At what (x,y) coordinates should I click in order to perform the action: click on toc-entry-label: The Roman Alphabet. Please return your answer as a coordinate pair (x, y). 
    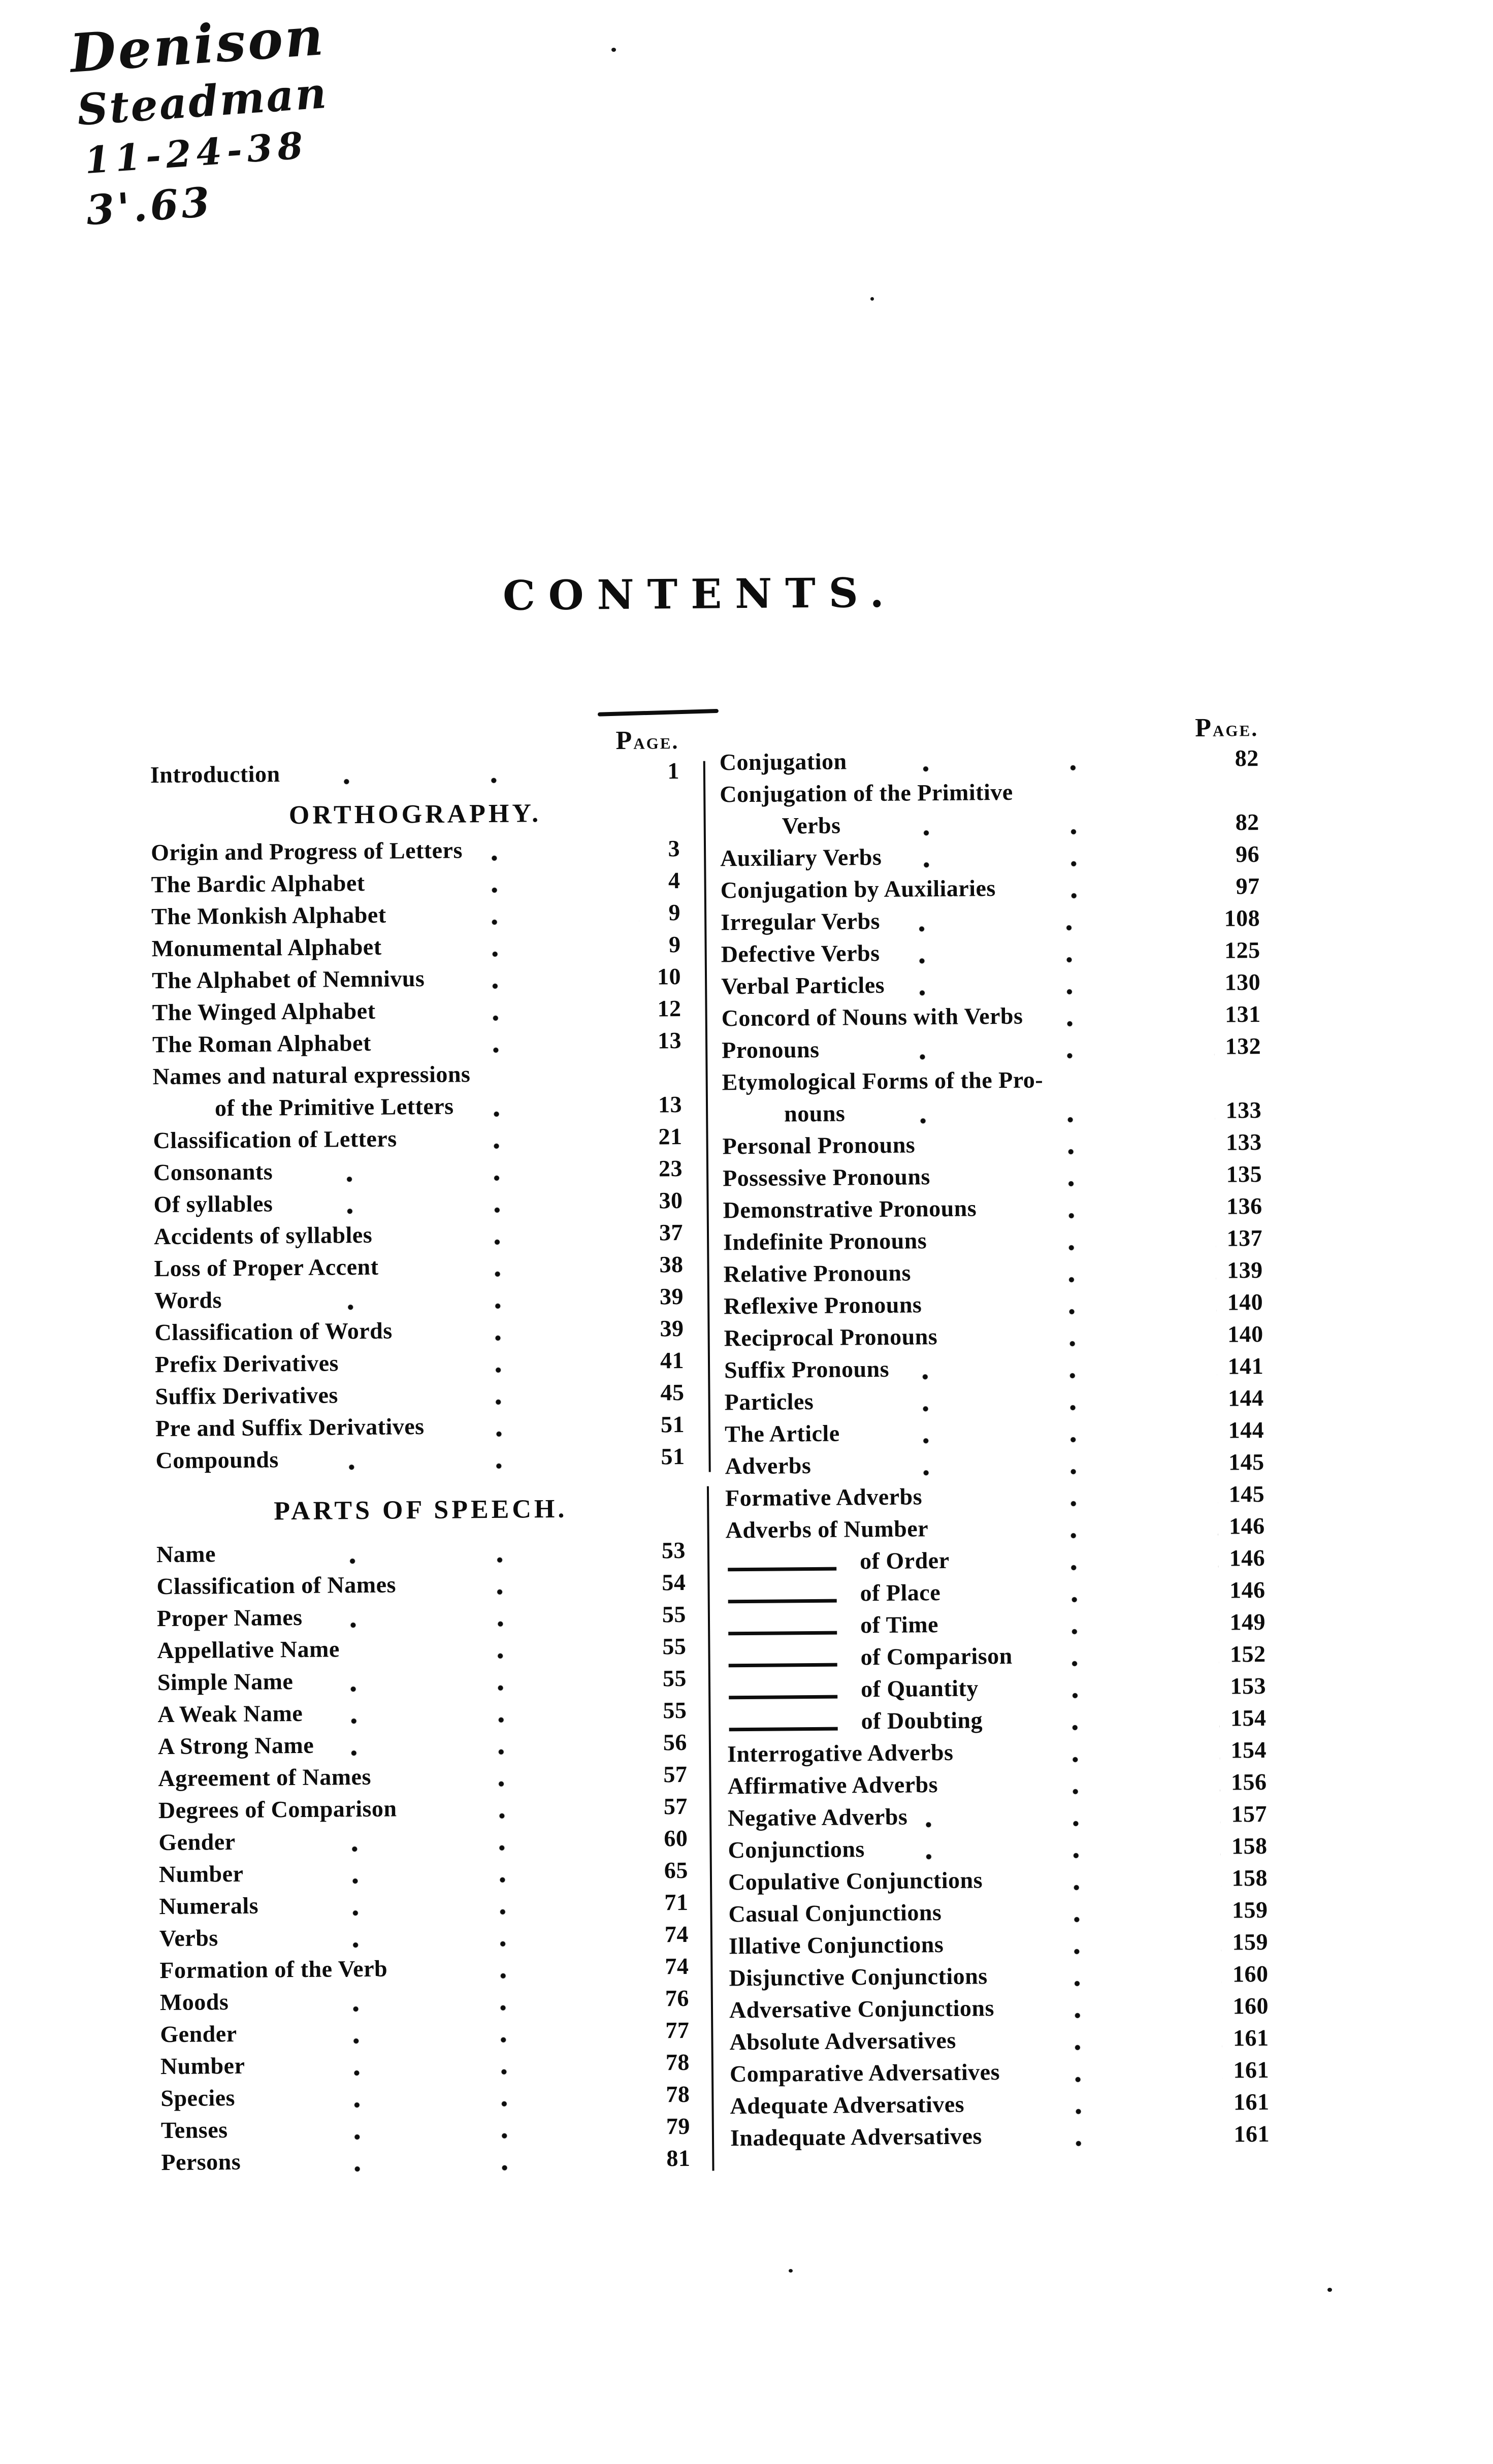
    Looking at the image, I should click on (262, 1043).